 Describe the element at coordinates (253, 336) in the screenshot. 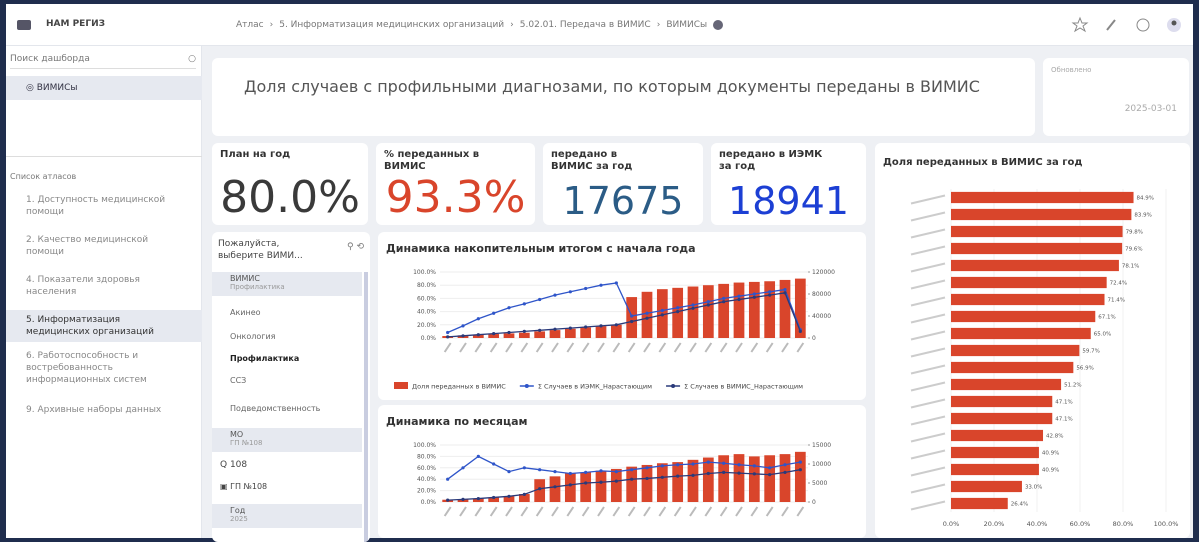

I see `filter-option: Онкология` at that location.